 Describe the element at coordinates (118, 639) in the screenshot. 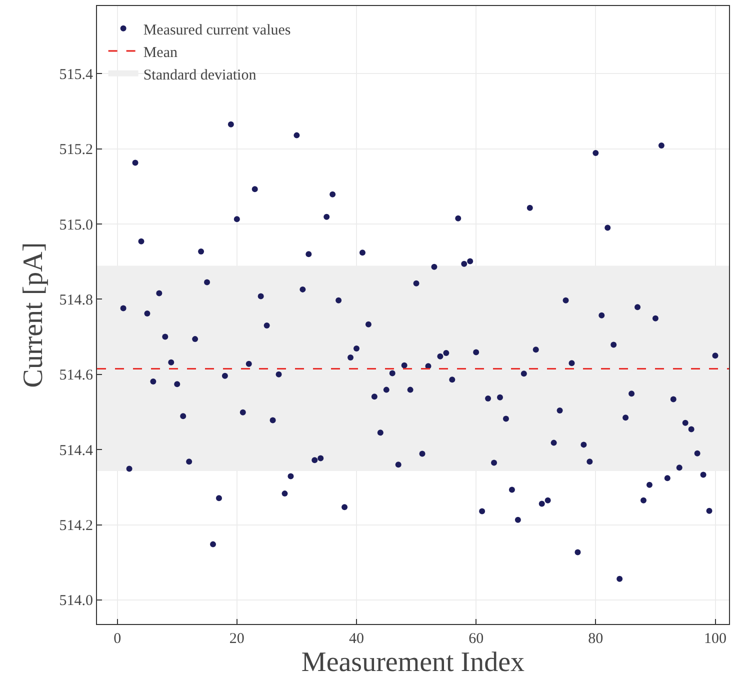

I see `x-tick-label: 0` at that location.